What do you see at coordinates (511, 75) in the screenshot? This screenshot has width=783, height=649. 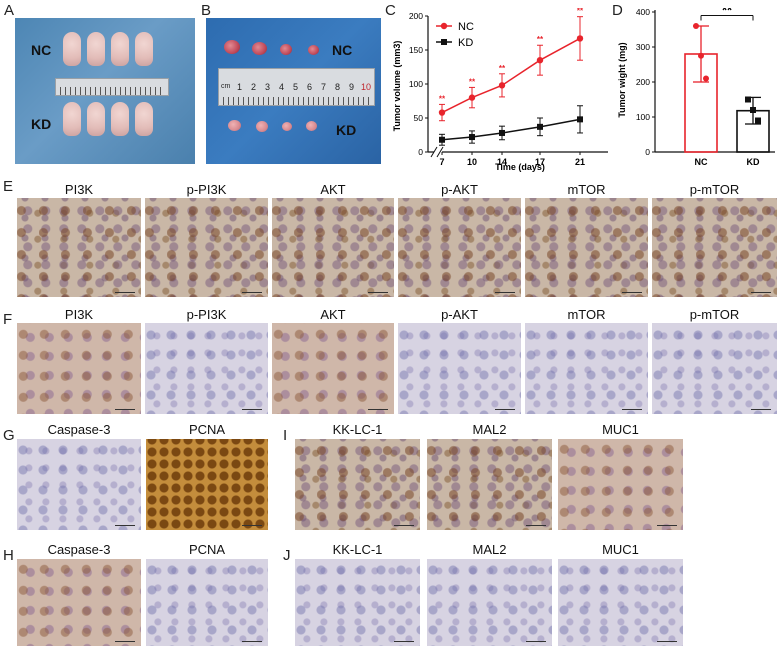 I see `series-line-nc` at bounding box center [511, 75].